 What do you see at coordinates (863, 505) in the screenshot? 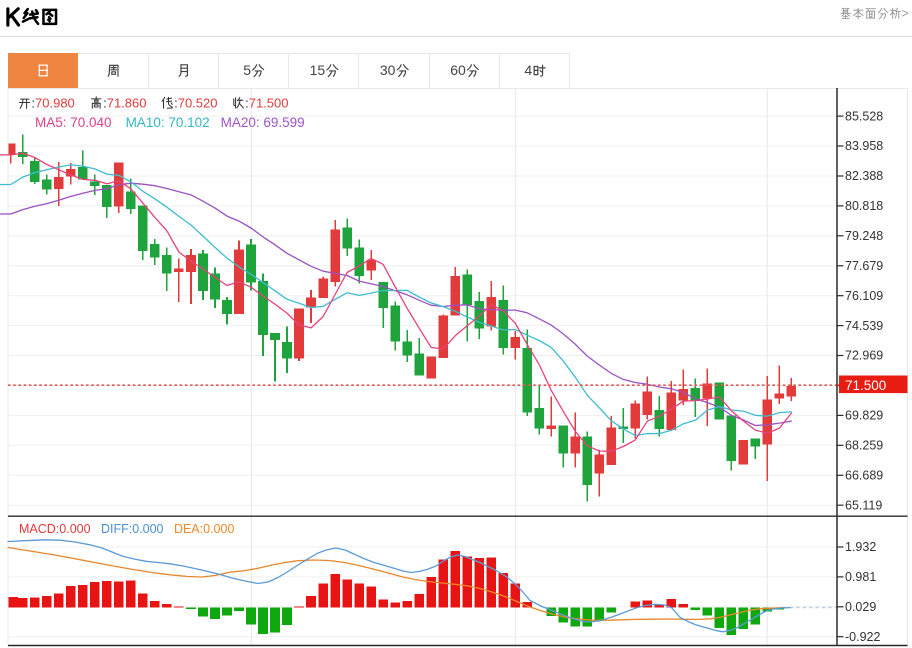
I see `svg-text: 65.119` at bounding box center [863, 505].